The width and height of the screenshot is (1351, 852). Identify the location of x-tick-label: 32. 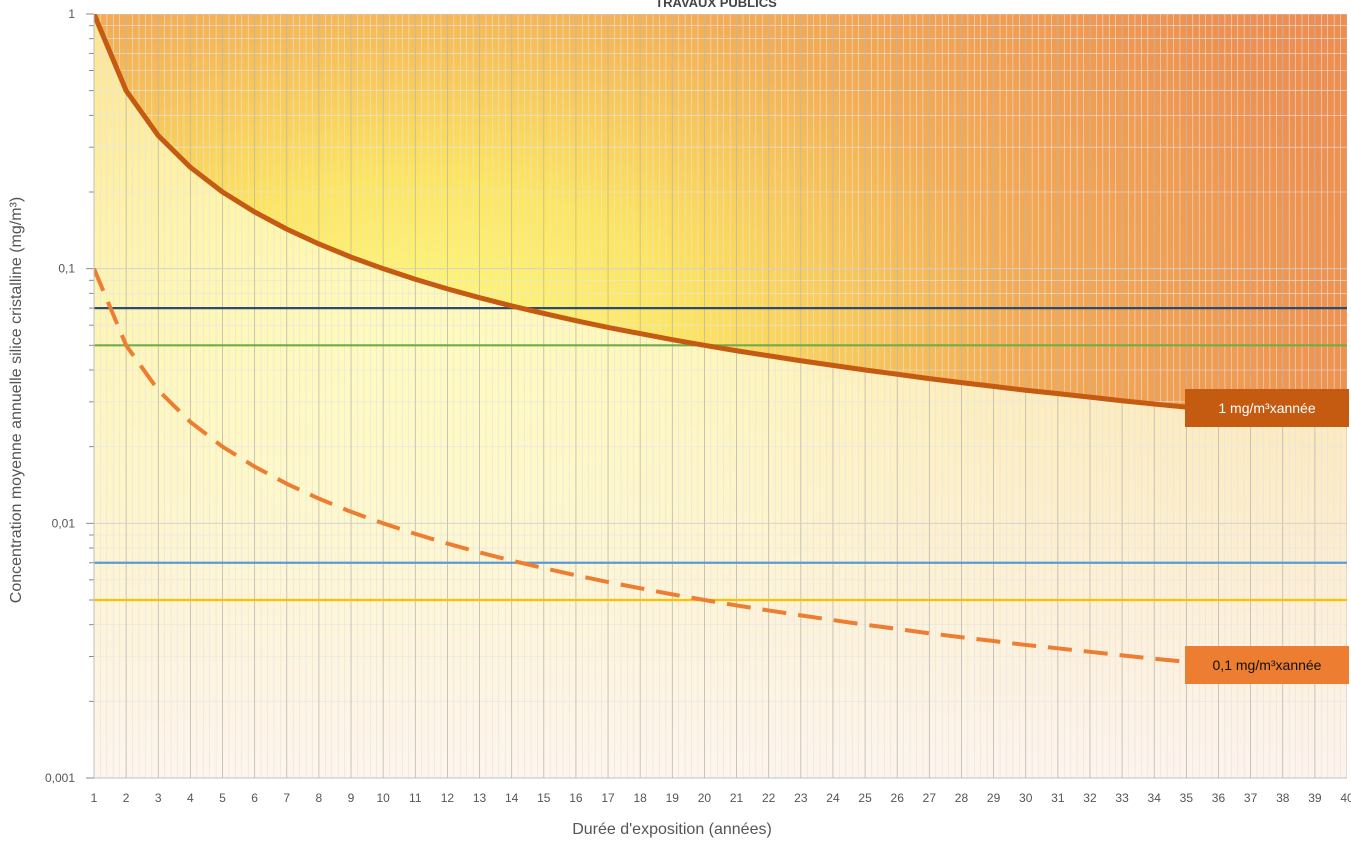
(1090, 798).